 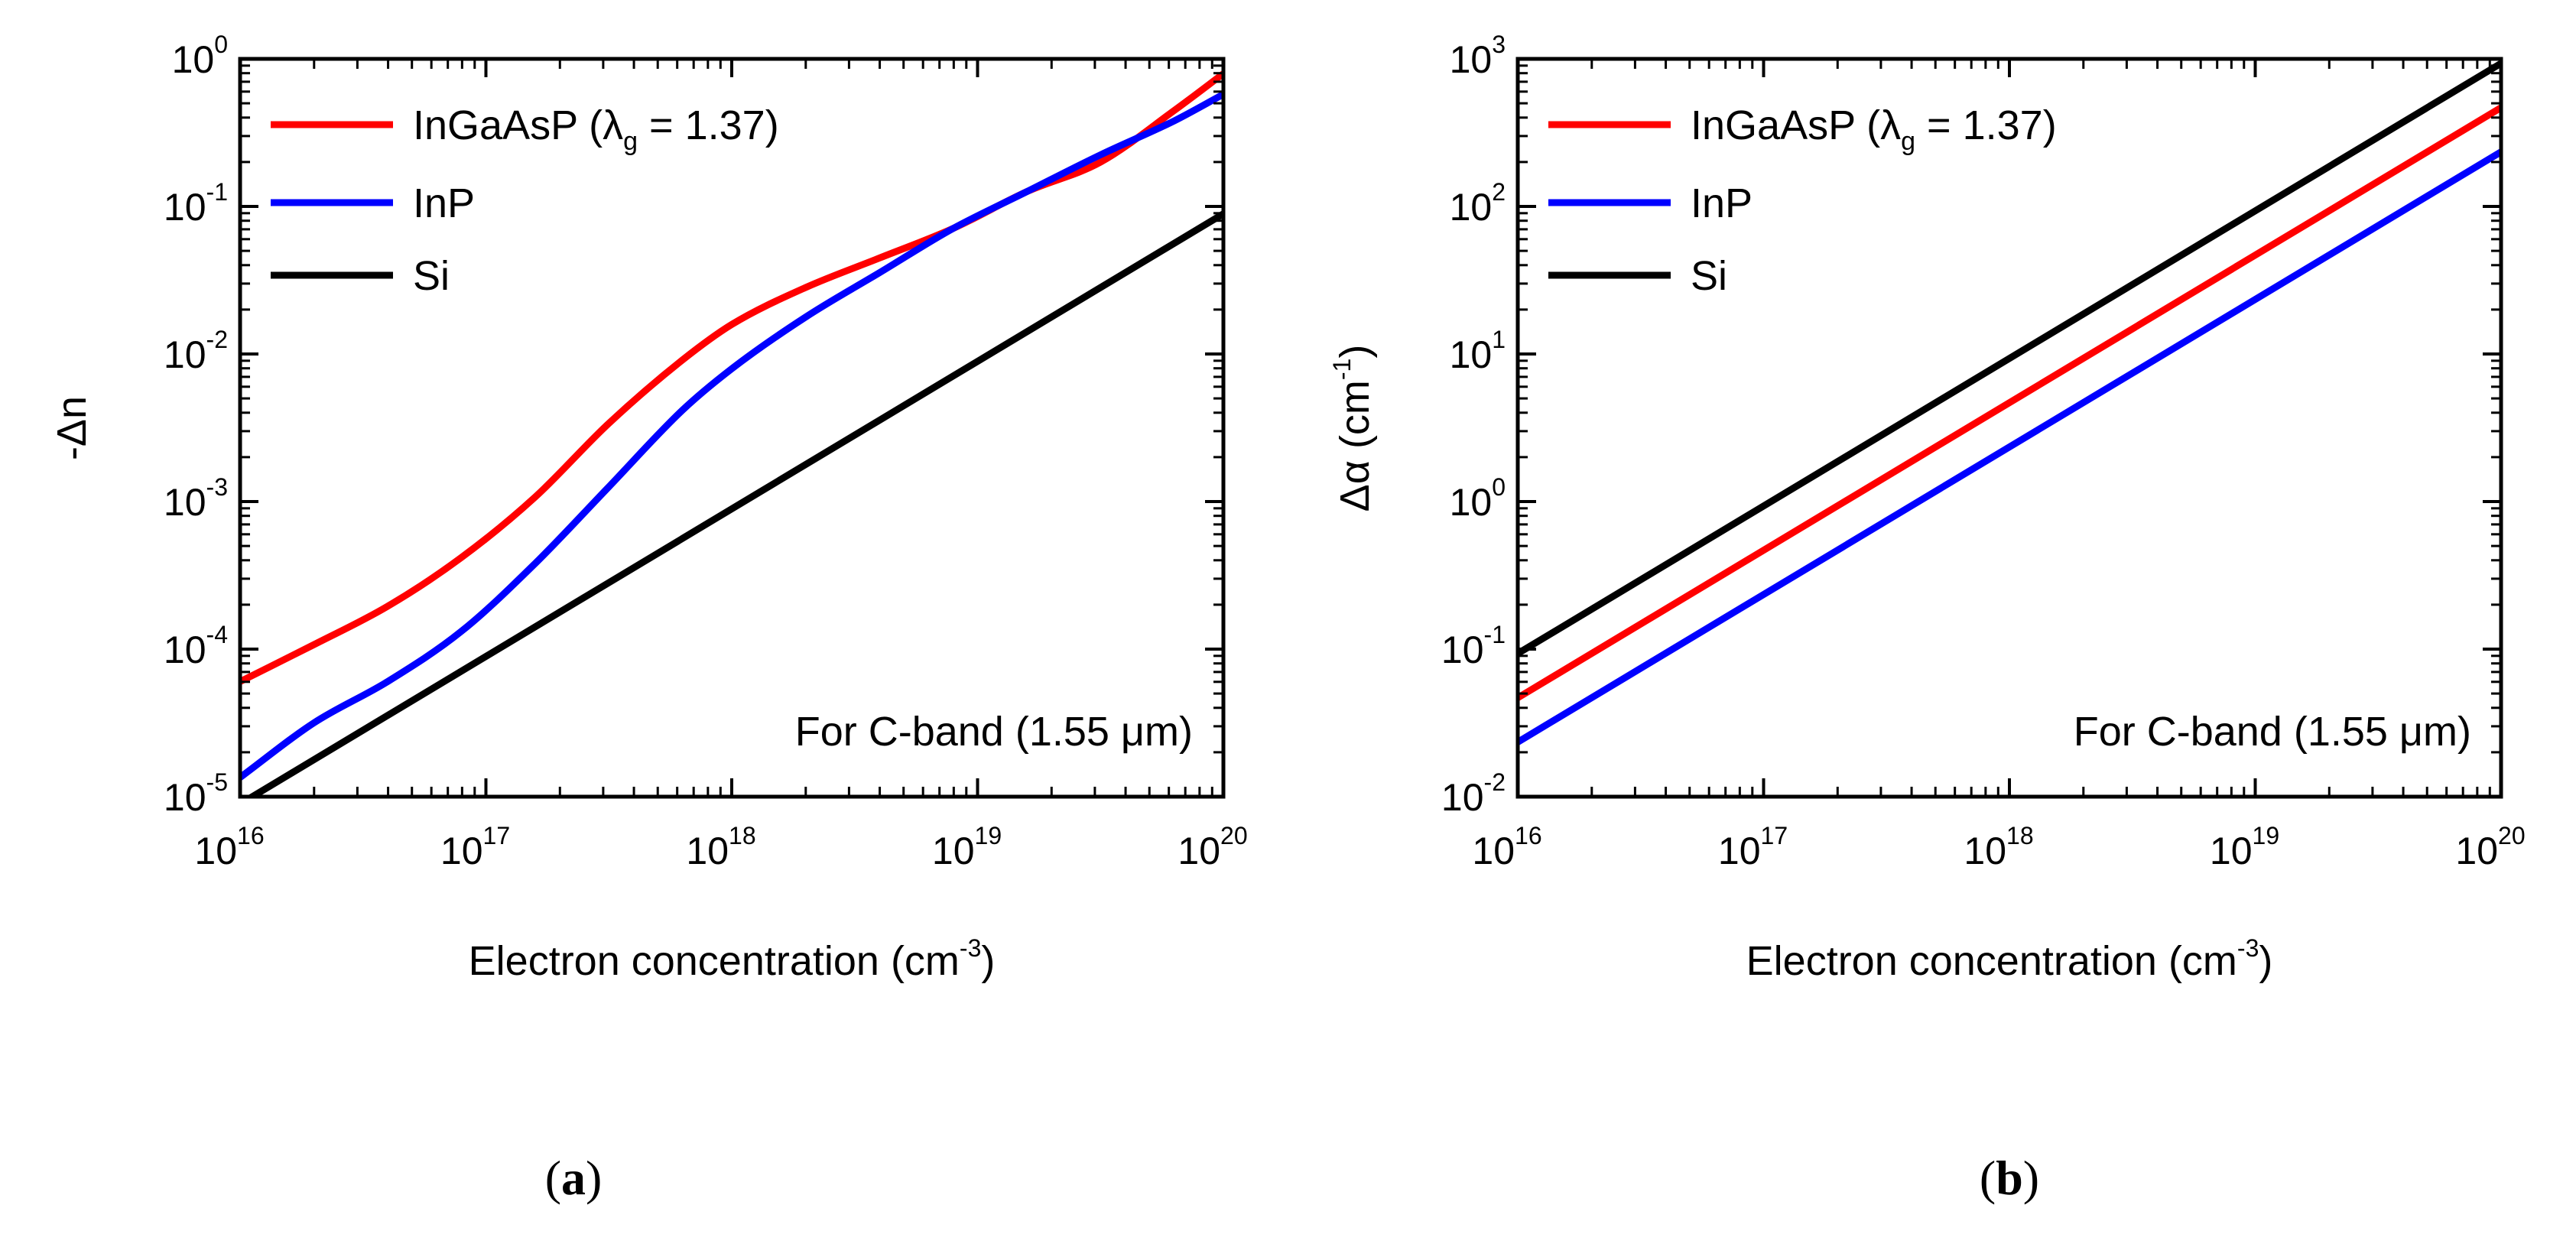 What do you see at coordinates (196, 498) in the screenshot?
I see `y-tick-label: 10⁻³` at bounding box center [196, 498].